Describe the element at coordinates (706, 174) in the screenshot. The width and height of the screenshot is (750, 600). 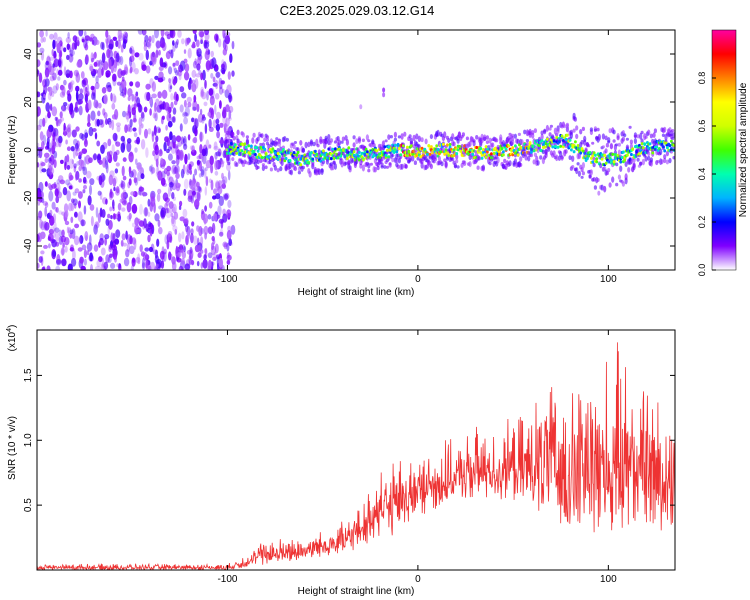
I see `colorbar-ticks: 0.0 0.2 0.4 0.6 0.8` at that location.